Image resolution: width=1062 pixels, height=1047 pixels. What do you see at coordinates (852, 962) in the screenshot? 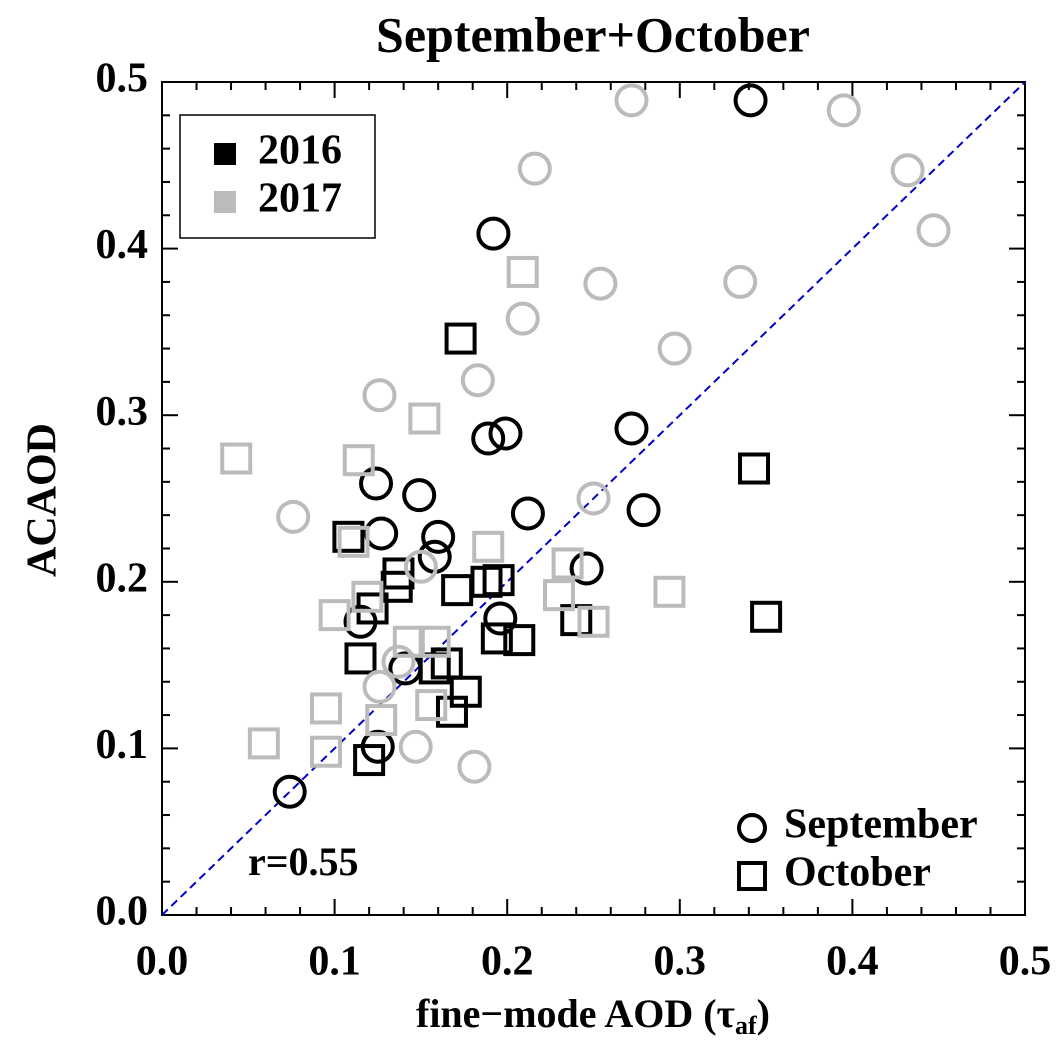
I see `x-tick-label: 0.4` at bounding box center [852, 962].